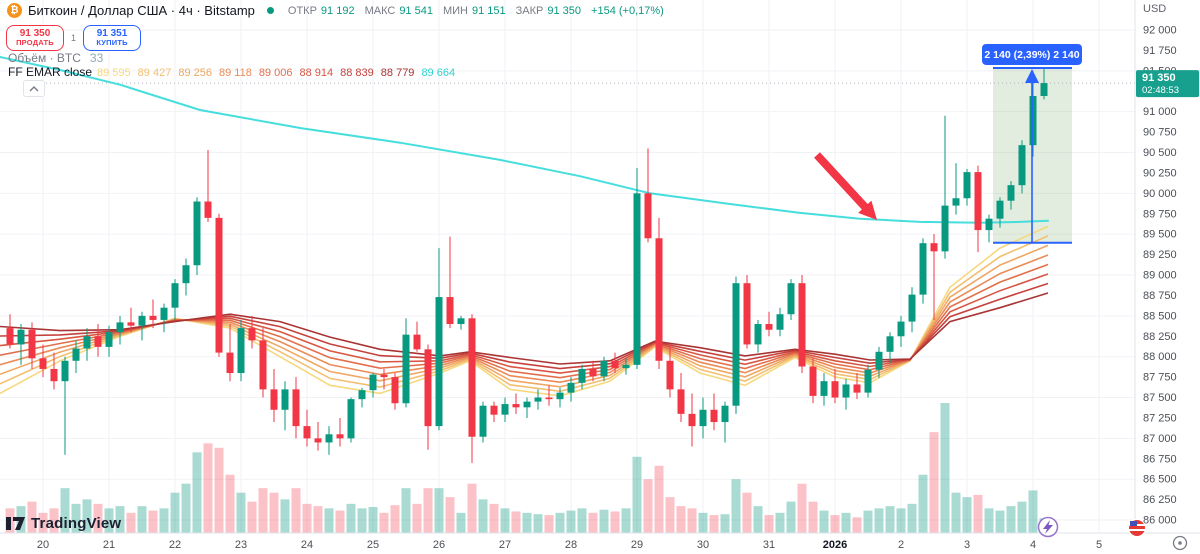 The width and height of the screenshot is (1200, 554). I want to click on price-tick: 89 750, so click(1160, 214).